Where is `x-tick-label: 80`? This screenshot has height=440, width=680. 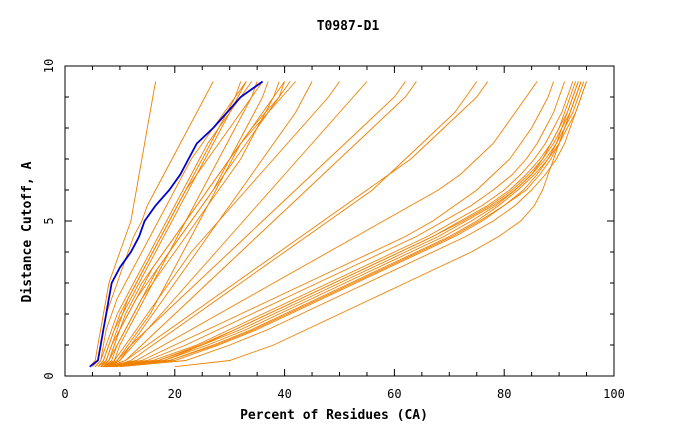 x-tick-label: 80 is located at coordinates (504, 394).